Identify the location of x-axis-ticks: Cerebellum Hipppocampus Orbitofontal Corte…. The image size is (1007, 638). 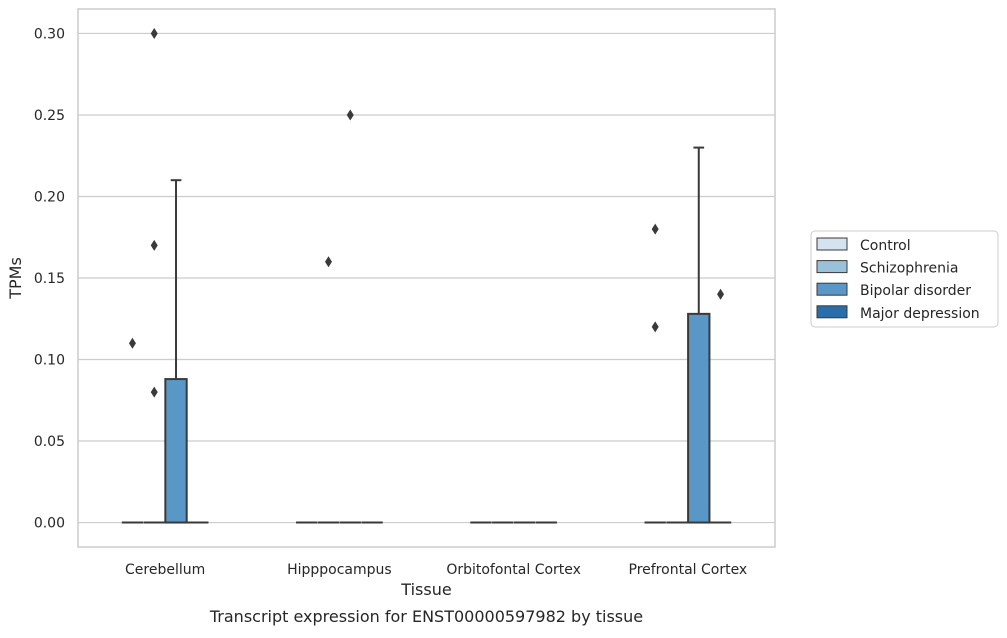
(436, 570).